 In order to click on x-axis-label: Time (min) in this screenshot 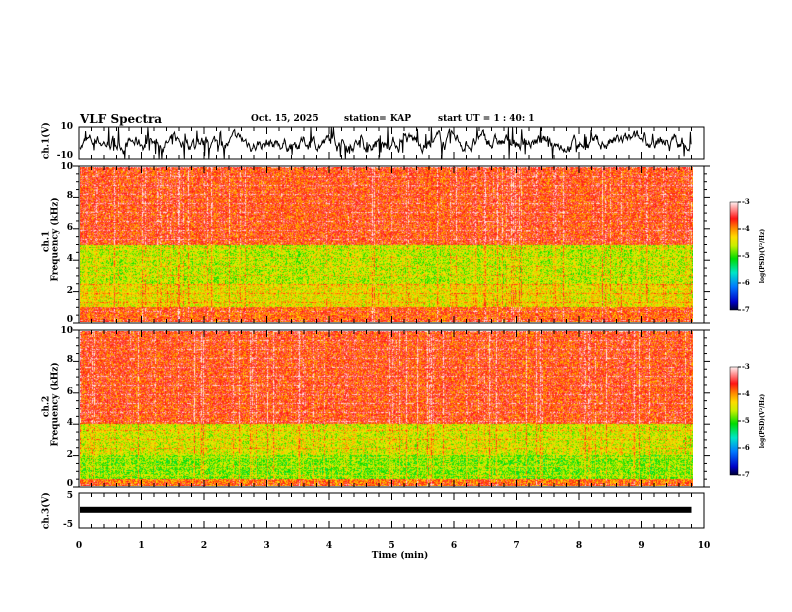, I will do `click(400, 556)`.